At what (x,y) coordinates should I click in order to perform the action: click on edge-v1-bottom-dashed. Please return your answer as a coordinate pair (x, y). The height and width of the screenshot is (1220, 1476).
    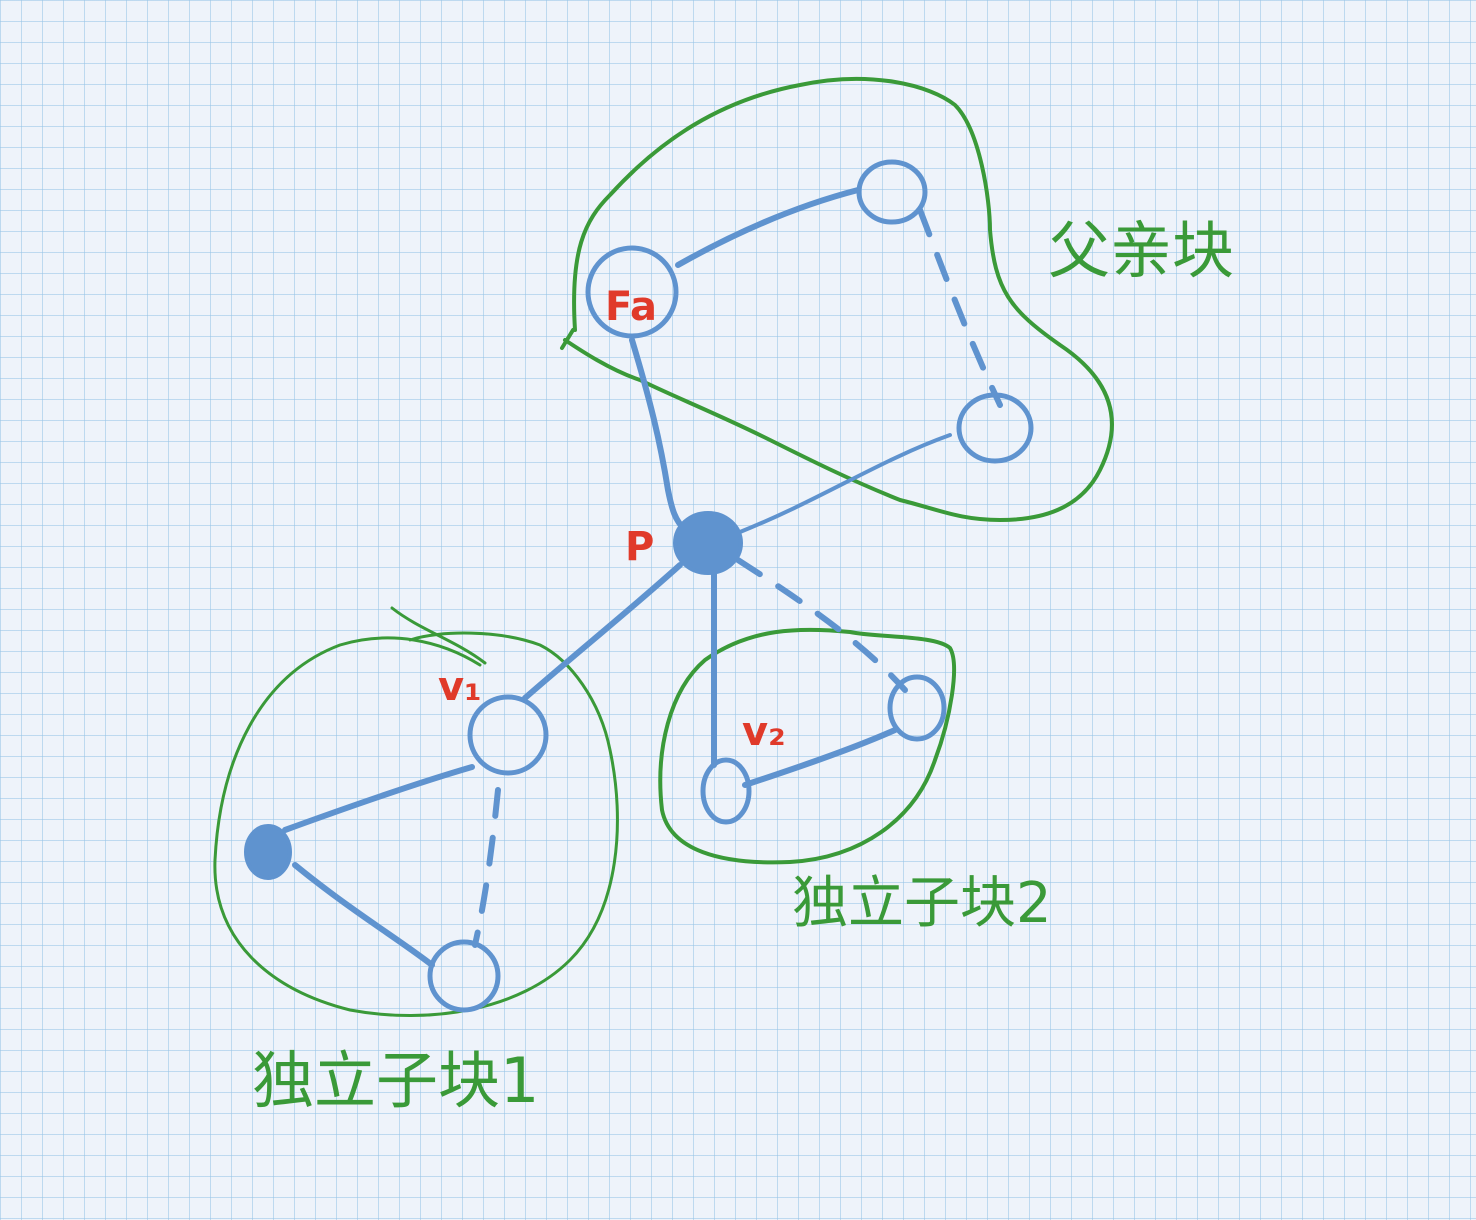
    Looking at the image, I should click on (486, 867).